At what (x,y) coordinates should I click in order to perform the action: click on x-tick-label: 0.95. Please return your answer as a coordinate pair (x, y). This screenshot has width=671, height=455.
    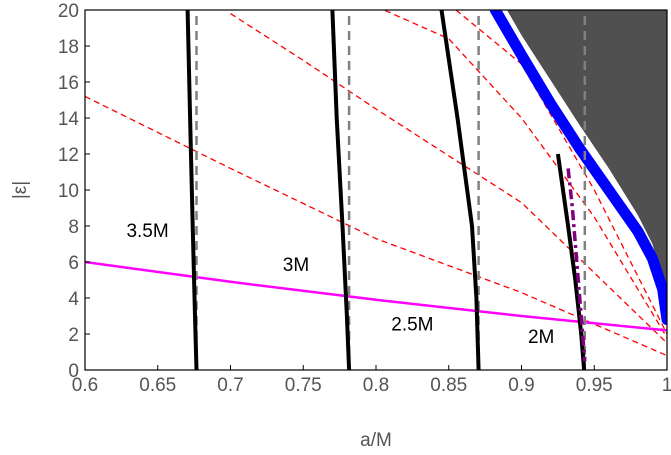
    Looking at the image, I should click on (594, 385).